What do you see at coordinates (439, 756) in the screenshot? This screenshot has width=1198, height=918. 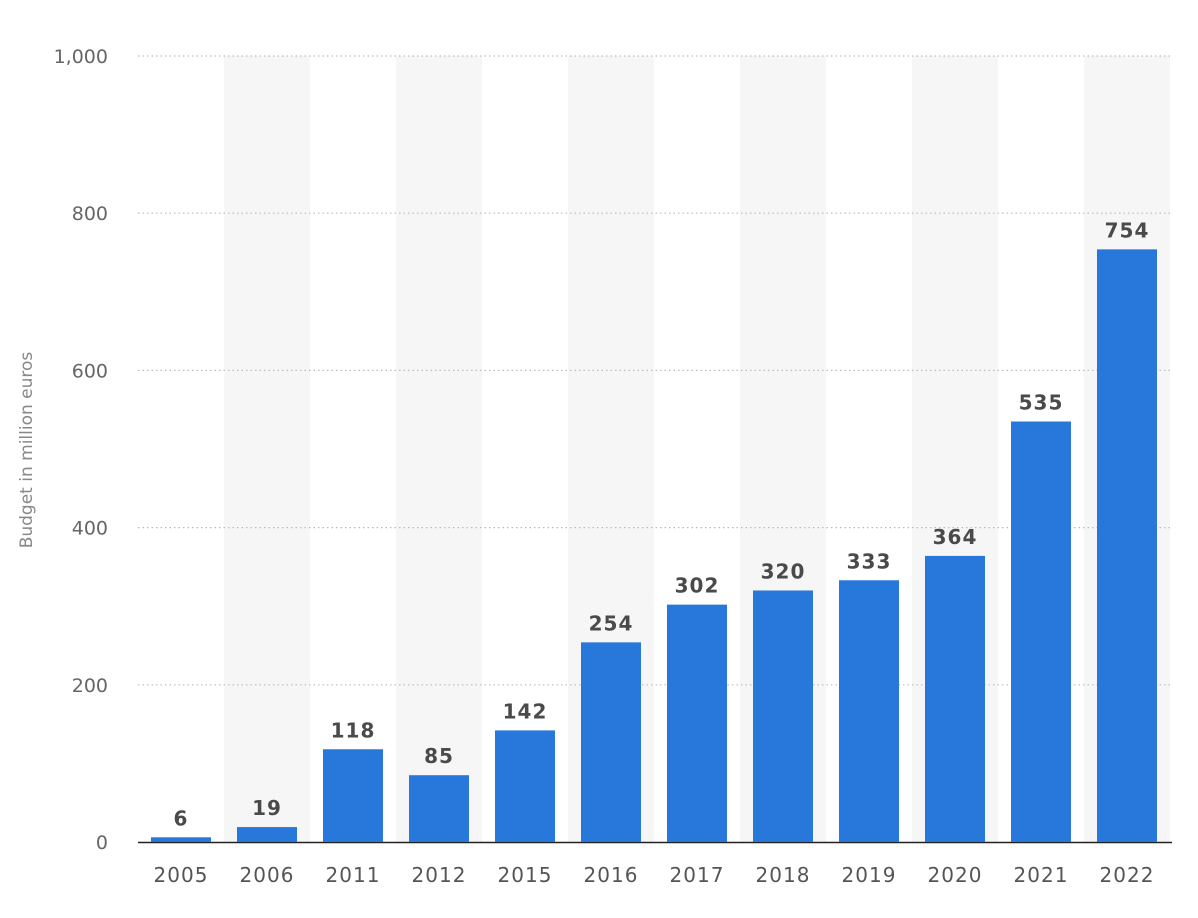 I see `data-label: 85` at bounding box center [439, 756].